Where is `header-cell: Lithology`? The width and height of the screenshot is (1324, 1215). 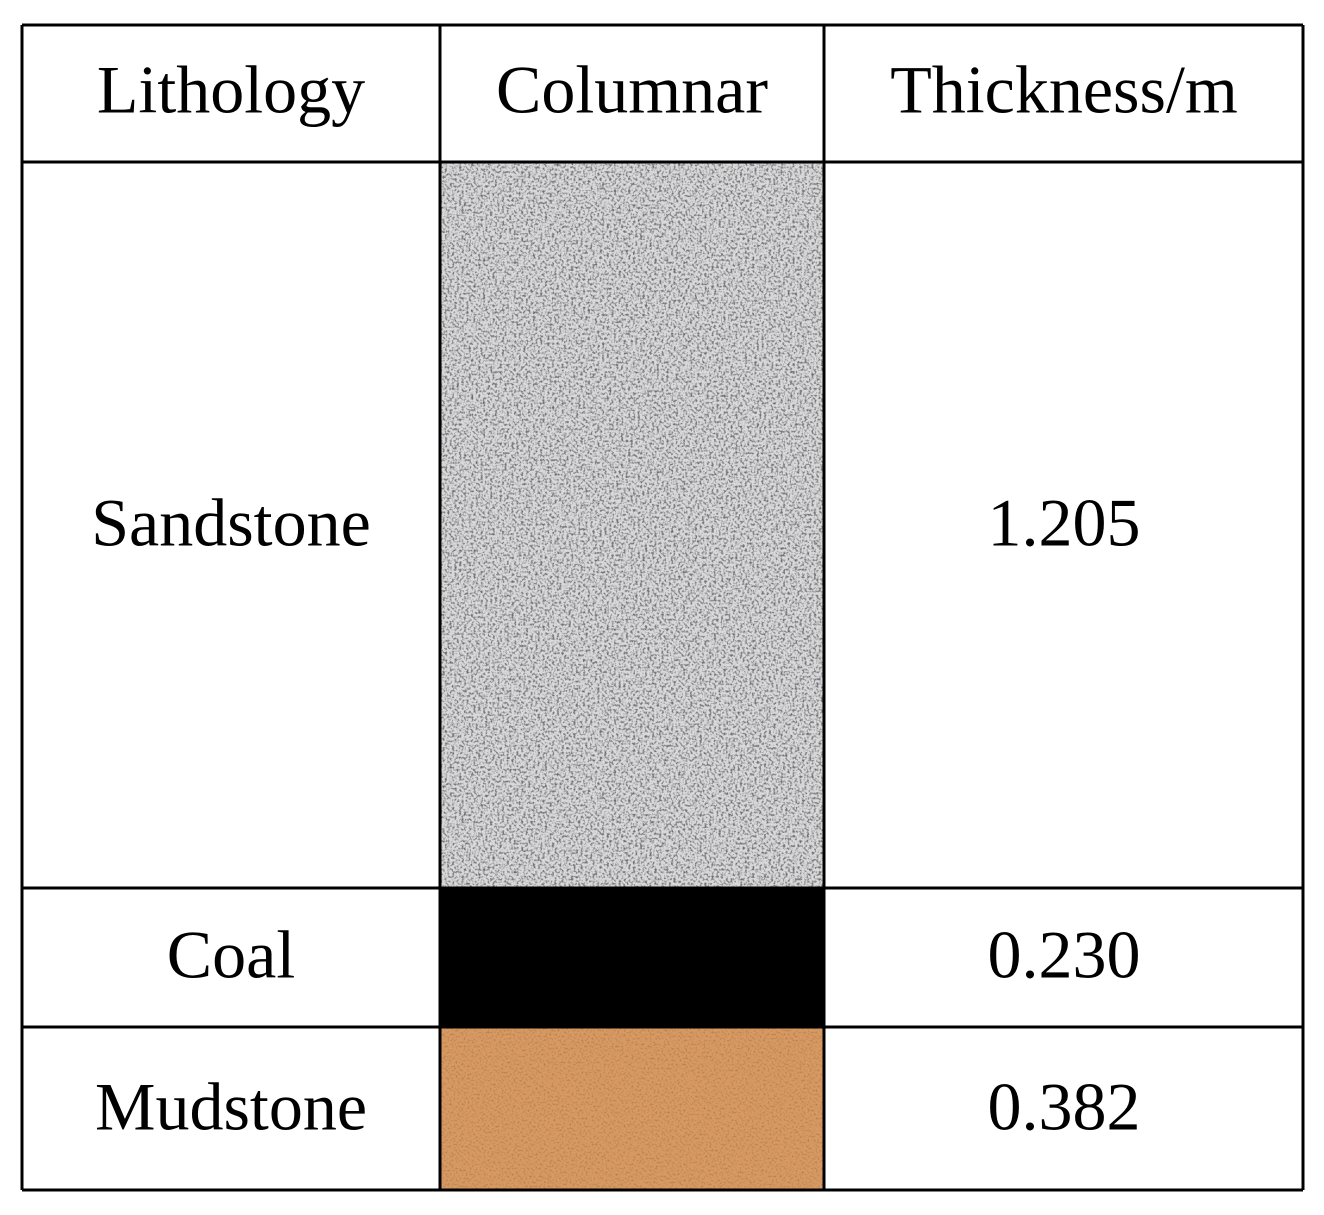
header-cell: Lithology is located at coordinates (231, 90).